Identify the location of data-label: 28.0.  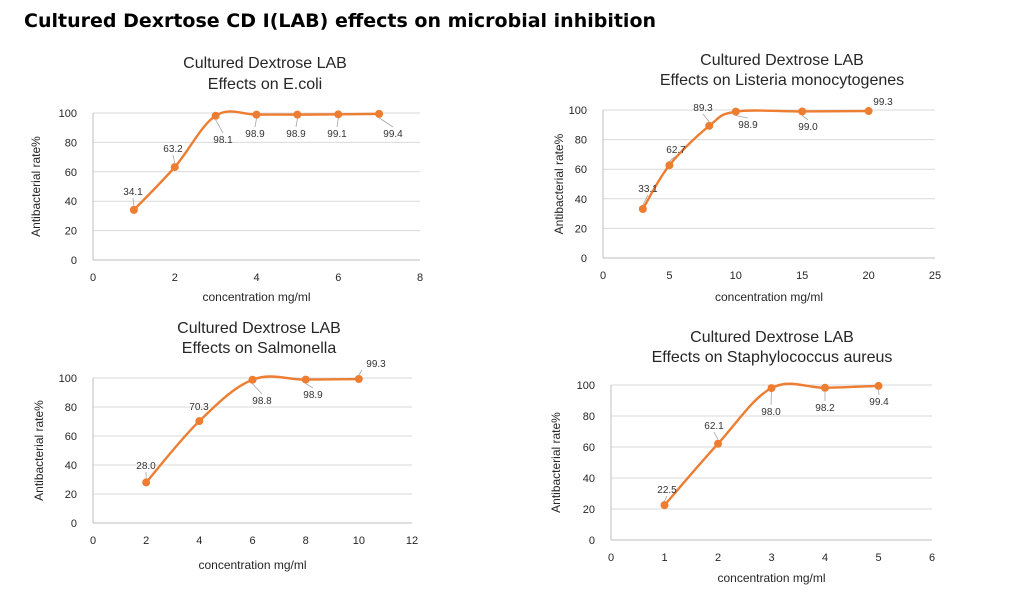
(146, 466).